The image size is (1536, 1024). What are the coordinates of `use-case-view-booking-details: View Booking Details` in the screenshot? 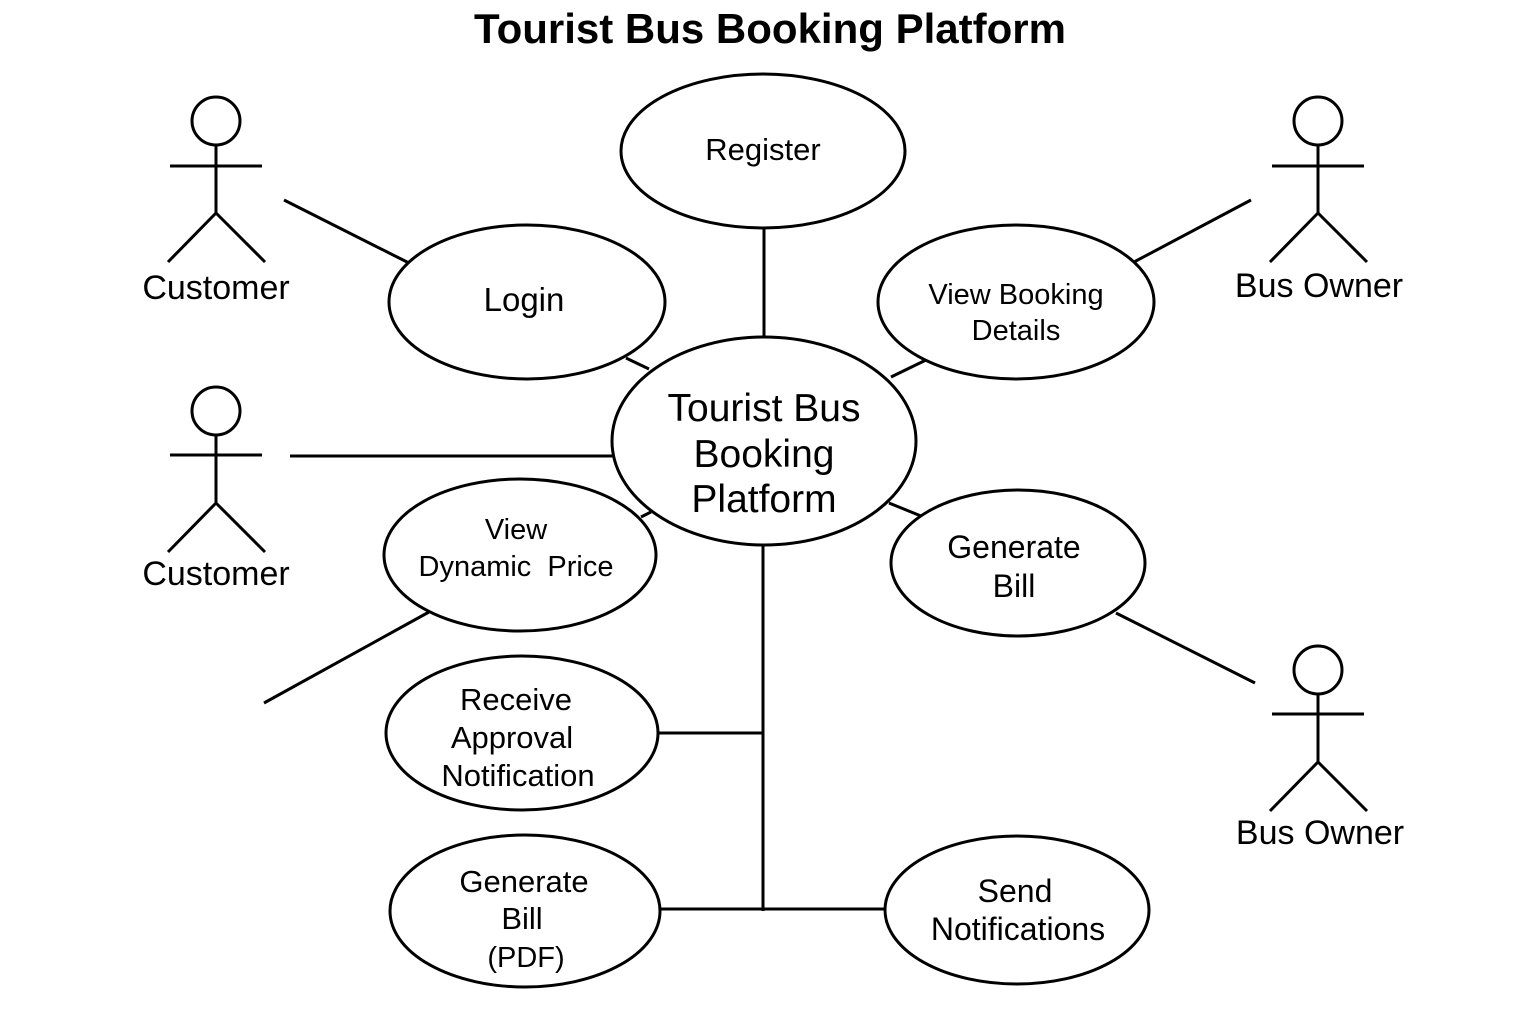 It's located at (1016, 302).